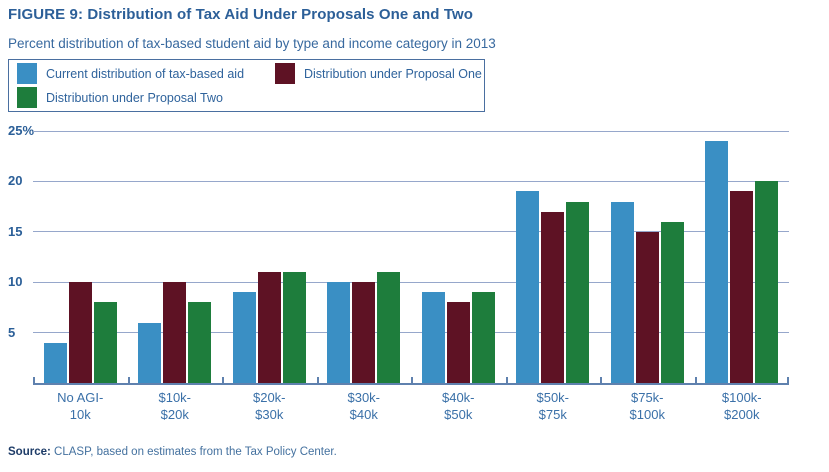 The width and height of the screenshot is (829, 472). I want to click on legend-item-current: Current distribution of tax-based aid, so click(146, 73).